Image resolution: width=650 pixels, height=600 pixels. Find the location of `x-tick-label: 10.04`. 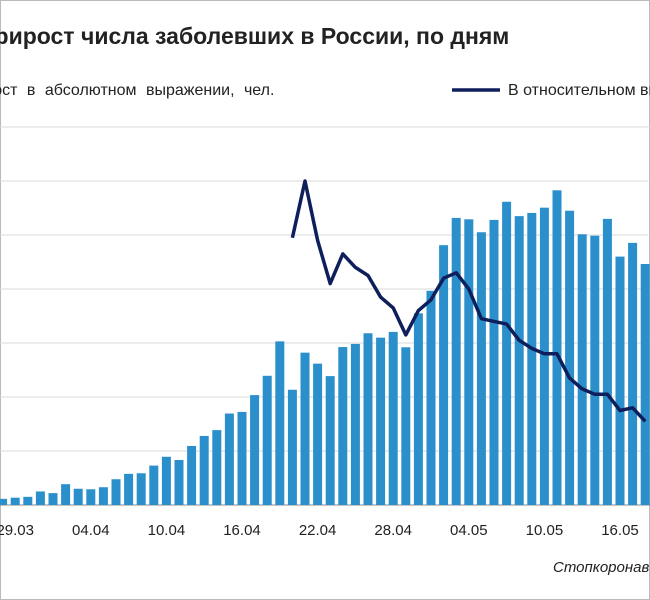

x-tick-label: 10.04 is located at coordinates (167, 530).